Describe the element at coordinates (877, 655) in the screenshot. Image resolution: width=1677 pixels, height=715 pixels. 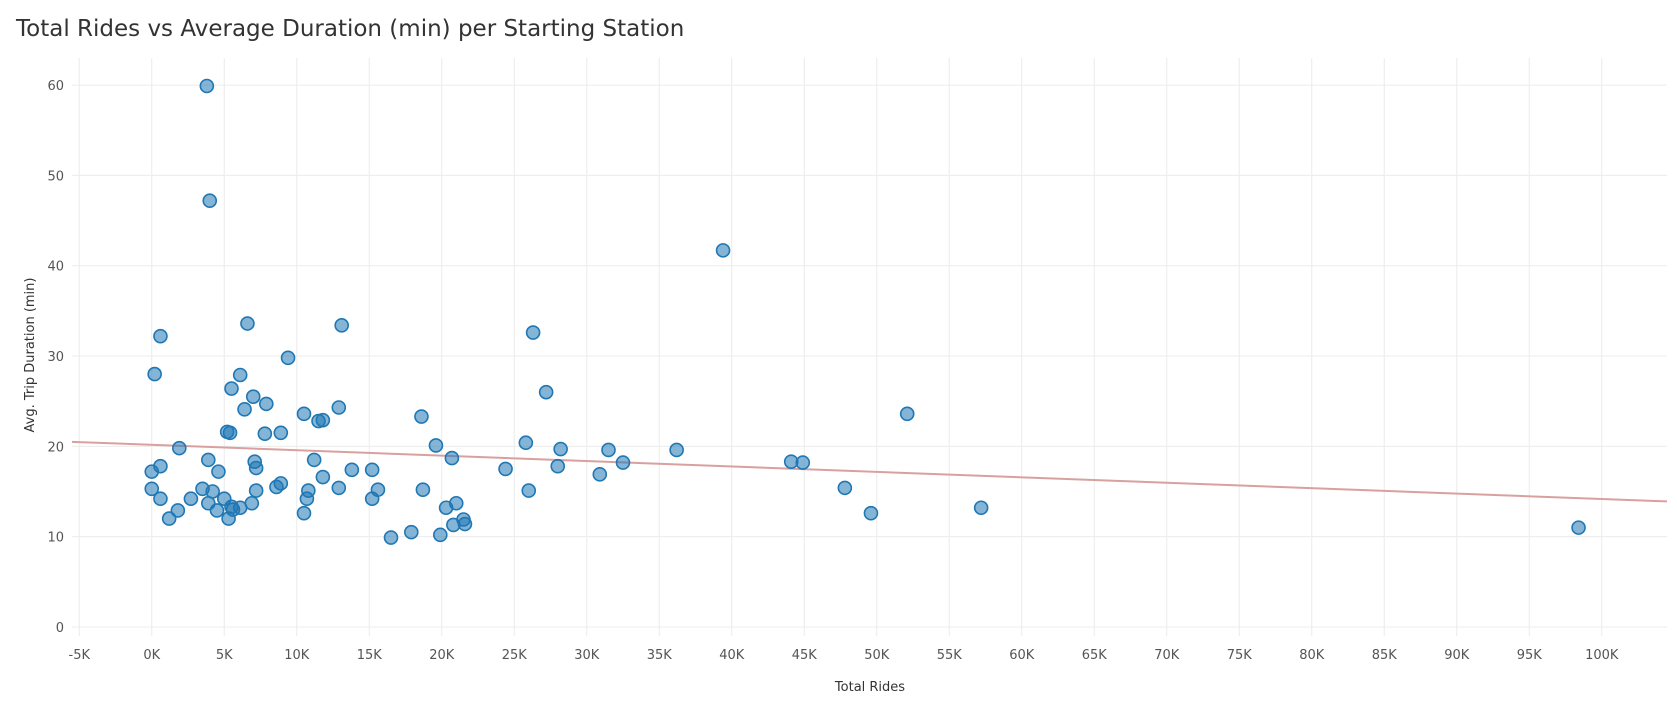
I see `x-tick-label: 50K` at that location.